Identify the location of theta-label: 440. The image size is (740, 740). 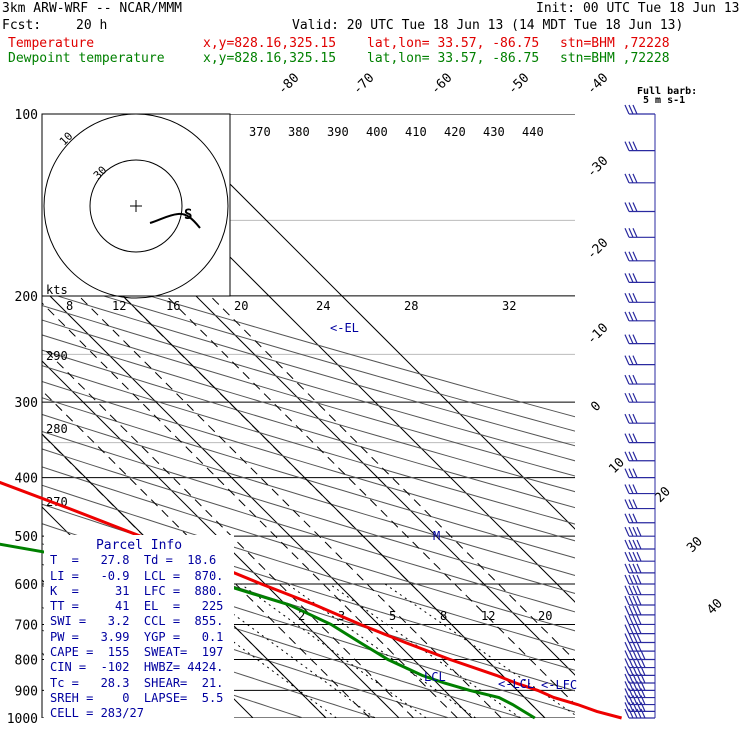
(533, 132).